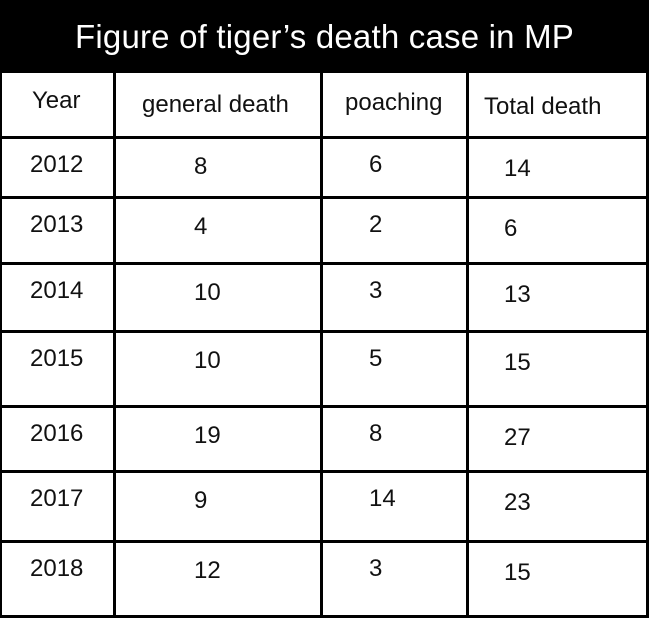 The height and width of the screenshot is (618, 649). What do you see at coordinates (517, 437) in the screenshot?
I see `cell-value: 27` at bounding box center [517, 437].